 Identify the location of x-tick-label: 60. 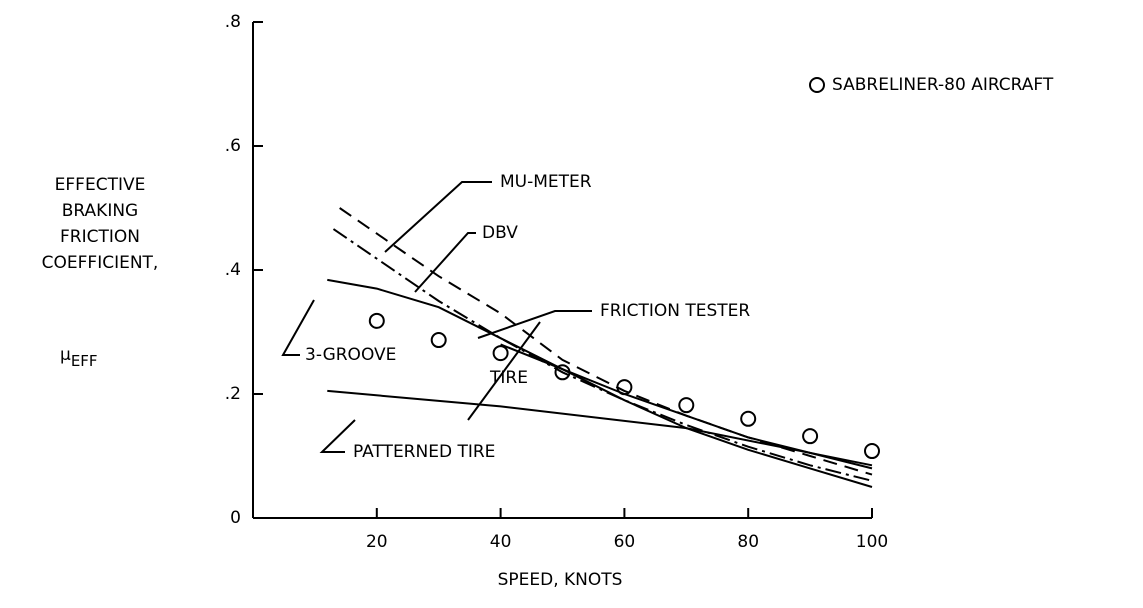
(625, 542).